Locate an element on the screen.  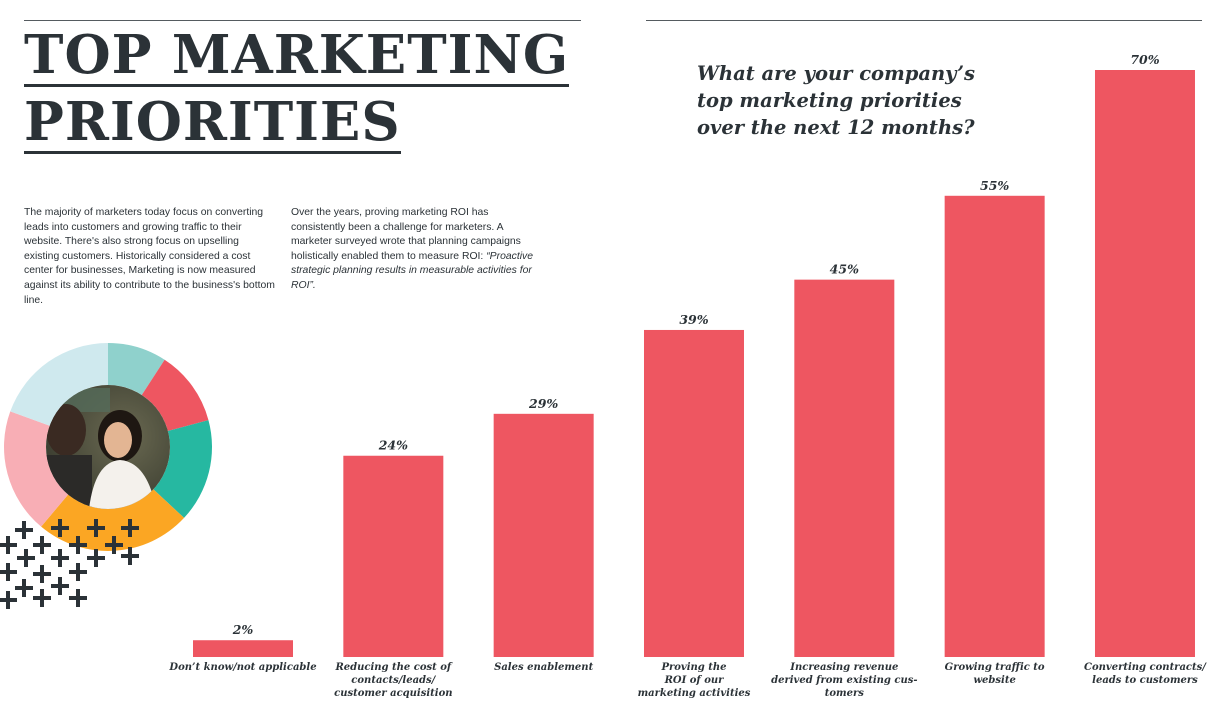
bar-value-label: 45% is located at coordinates (844, 269).